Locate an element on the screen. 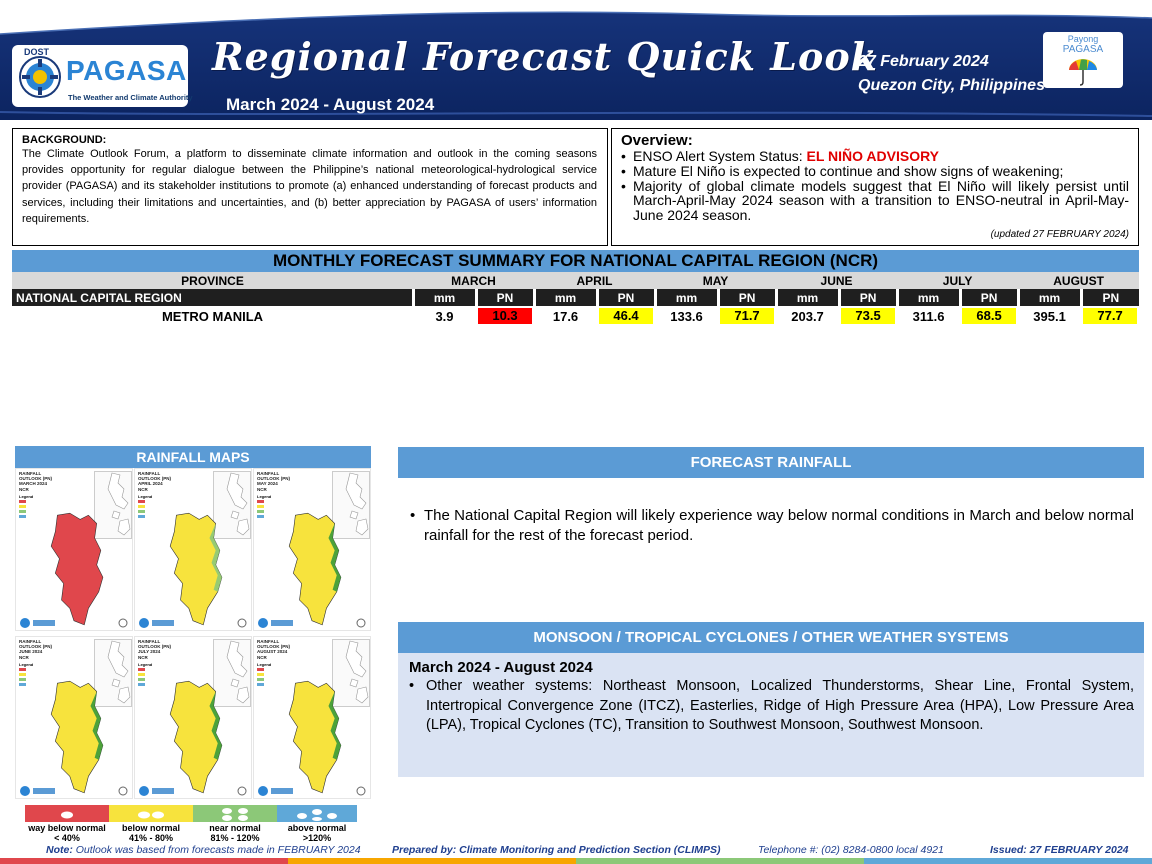 This screenshot has height=864, width=1152. footer-color-strip is located at coordinates (576, 861).